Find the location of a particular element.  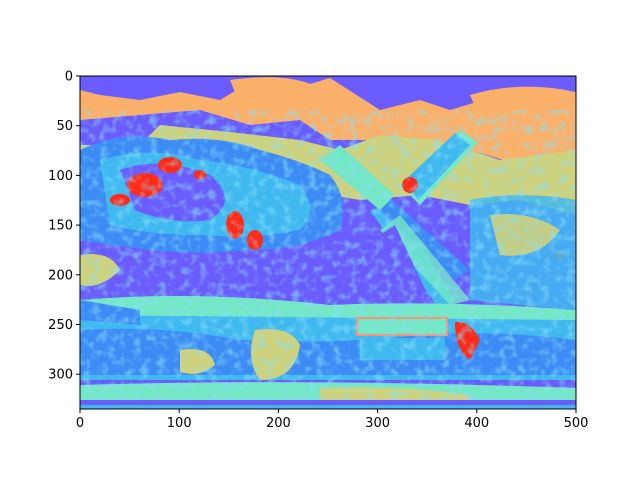

x-axis: 0 100 200 300 400 500 is located at coordinates (332, 420).